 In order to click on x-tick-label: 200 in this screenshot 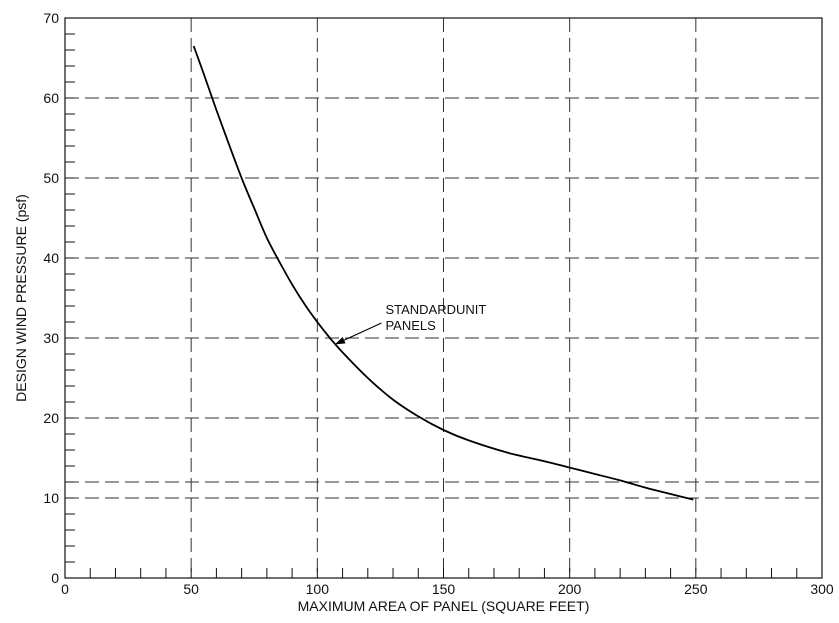, I will do `click(570, 589)`.